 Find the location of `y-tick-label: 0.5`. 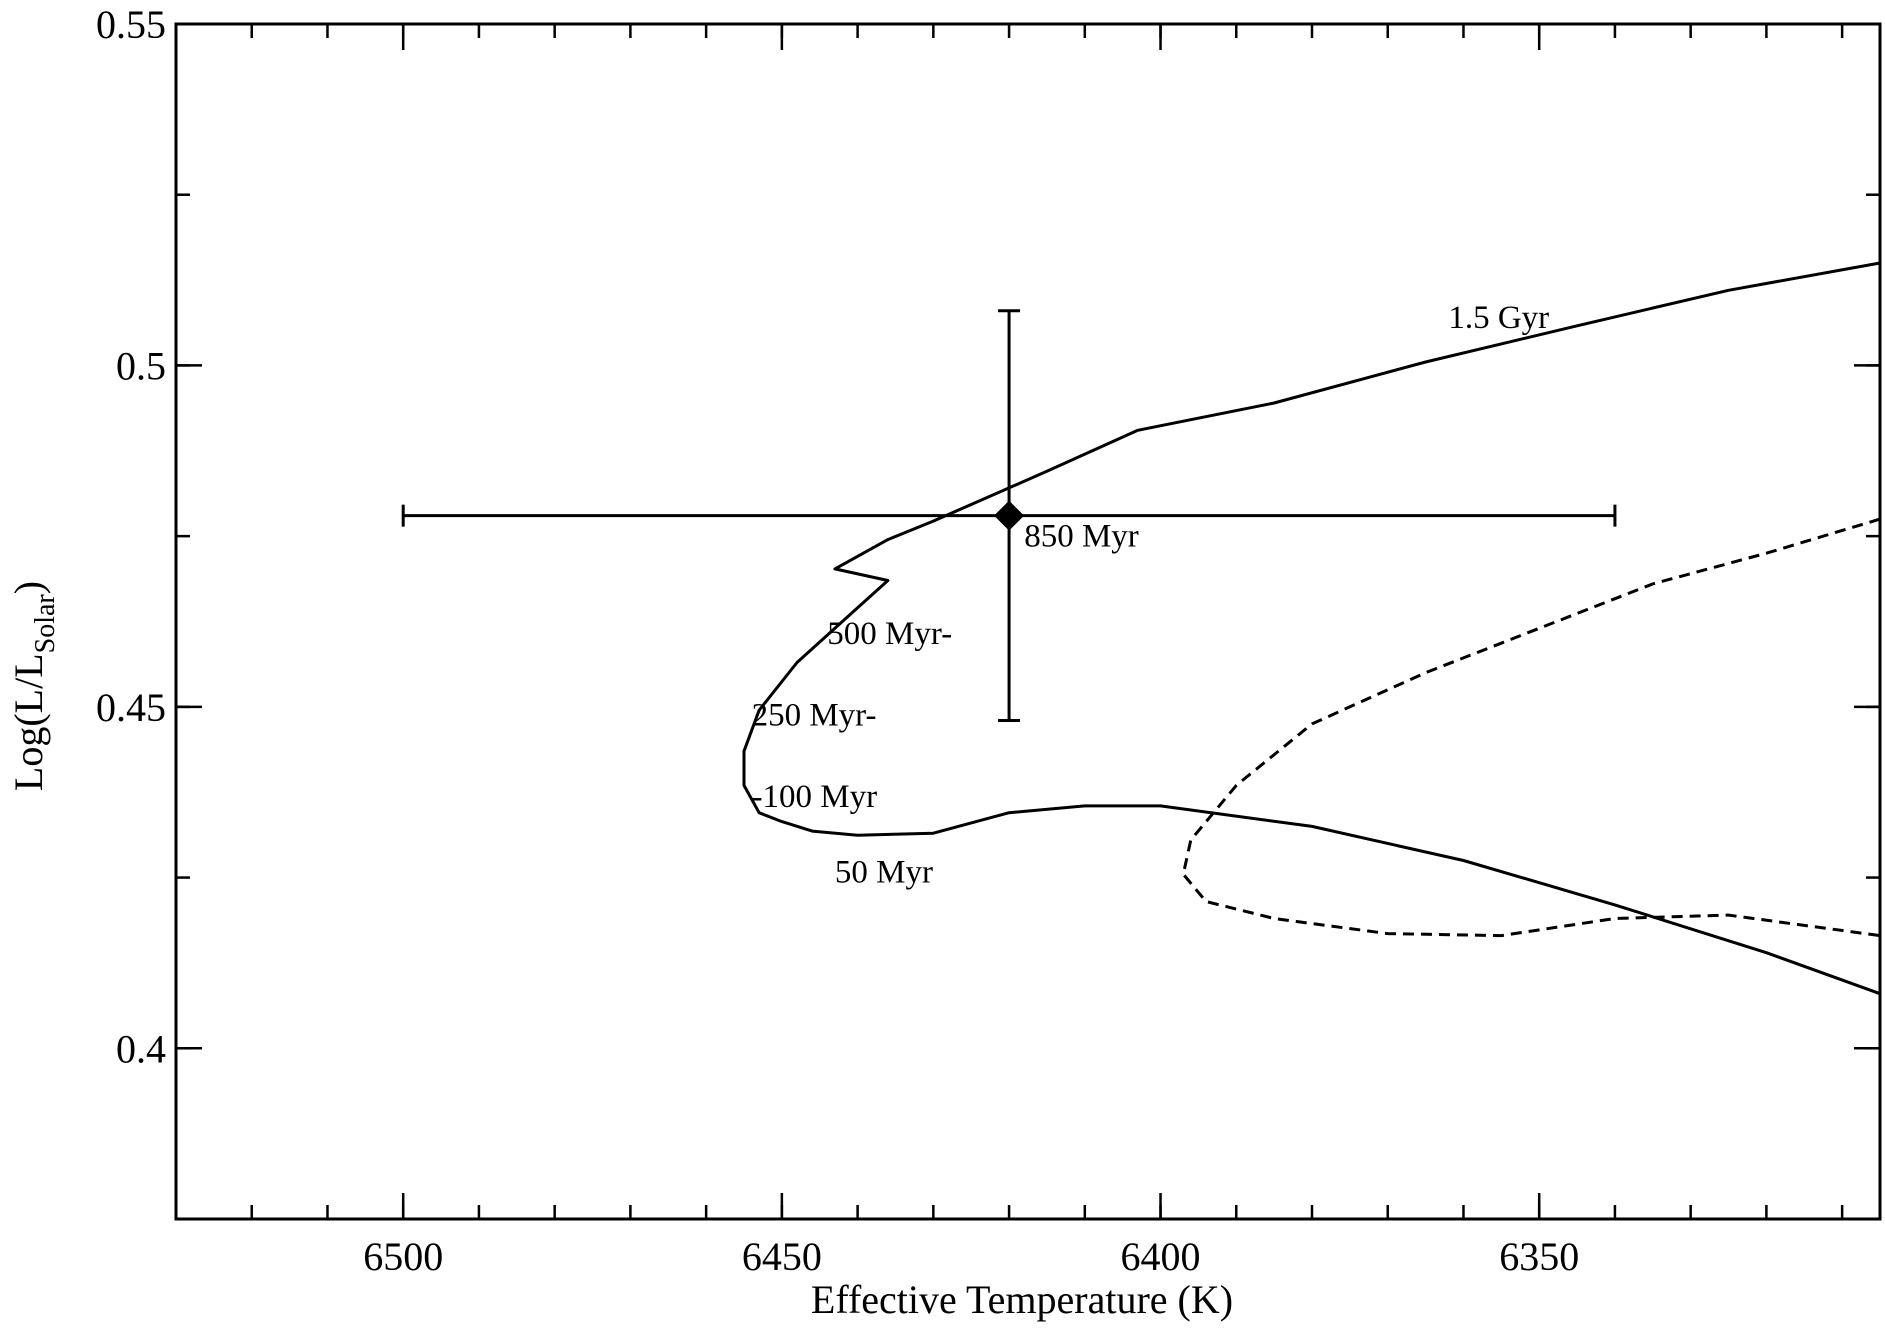

y-tick-label: 0.5 is located at coordinates (141, 365).